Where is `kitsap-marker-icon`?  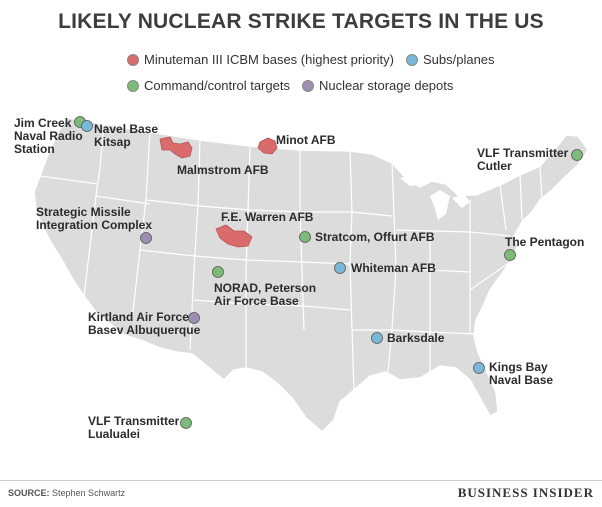
kitsap-marker-icon is located at coordinates (87, 126).